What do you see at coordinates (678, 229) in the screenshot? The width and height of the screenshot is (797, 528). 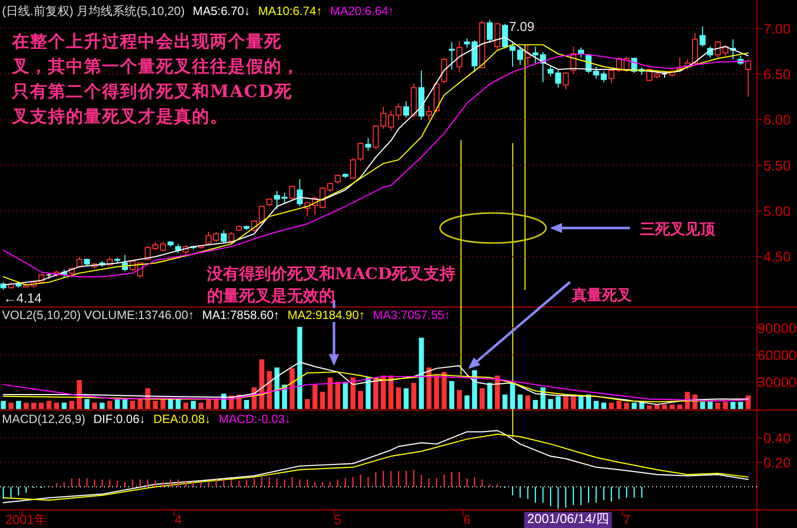 I see `annotation: 三死叉见顶` at bounding box center [678, 229].